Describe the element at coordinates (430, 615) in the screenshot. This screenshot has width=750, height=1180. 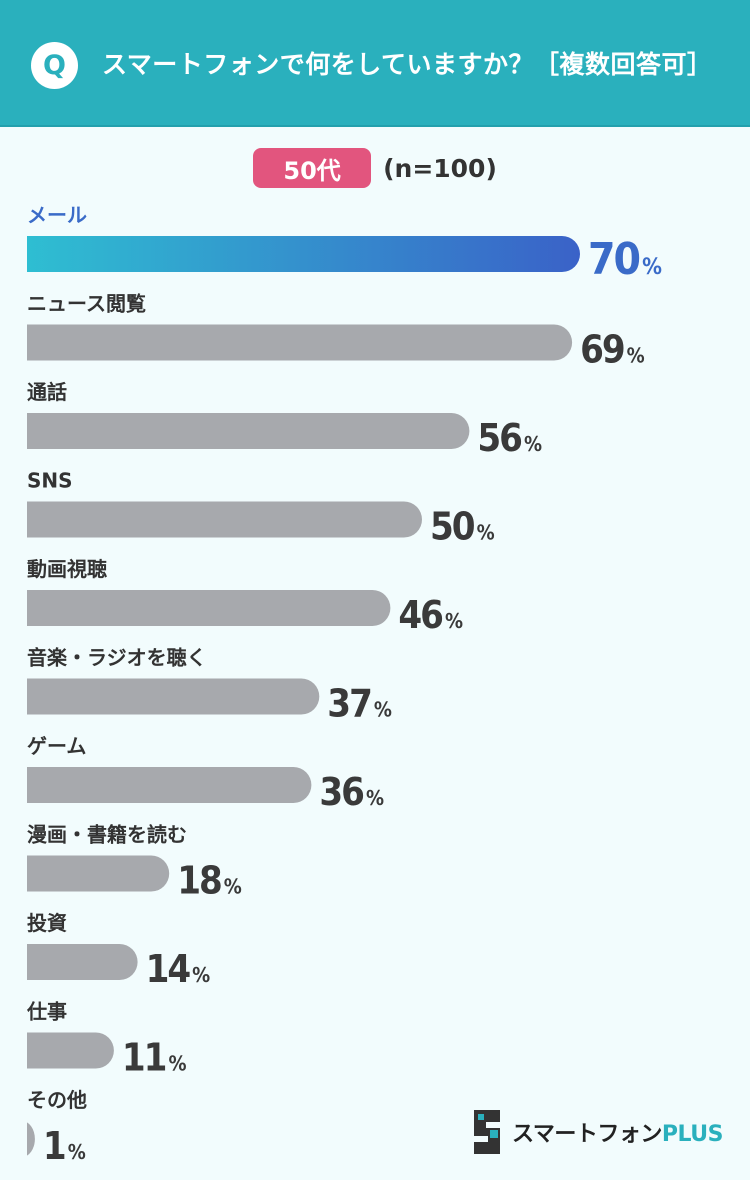
I see `value-label: 46%` at that location.